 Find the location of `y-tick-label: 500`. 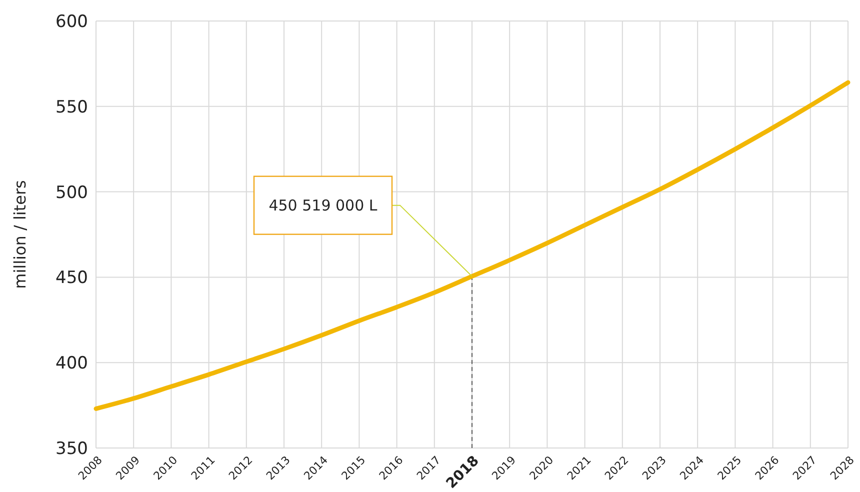

y-tick-label: 500 is located at coordinates (72, 192).